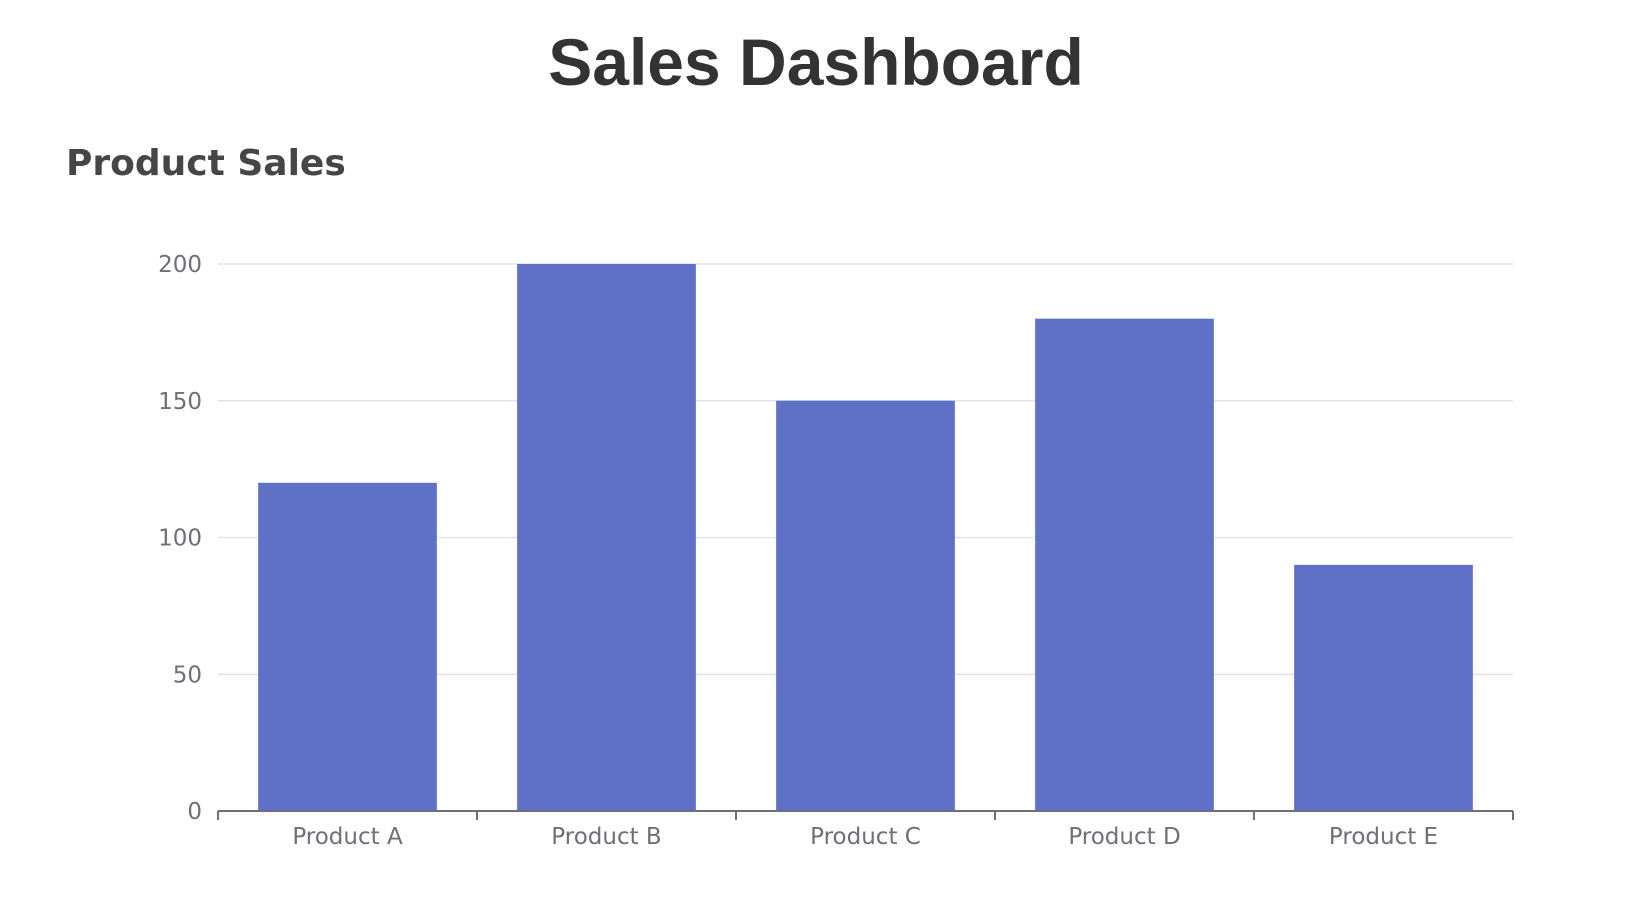 Image resolution: width=1632 pixels, height=913 pixels. What do you see at coordinates (187, 675) in the screenshot?
I see `y-tick-label: 50` at bounding box center [187, 675].